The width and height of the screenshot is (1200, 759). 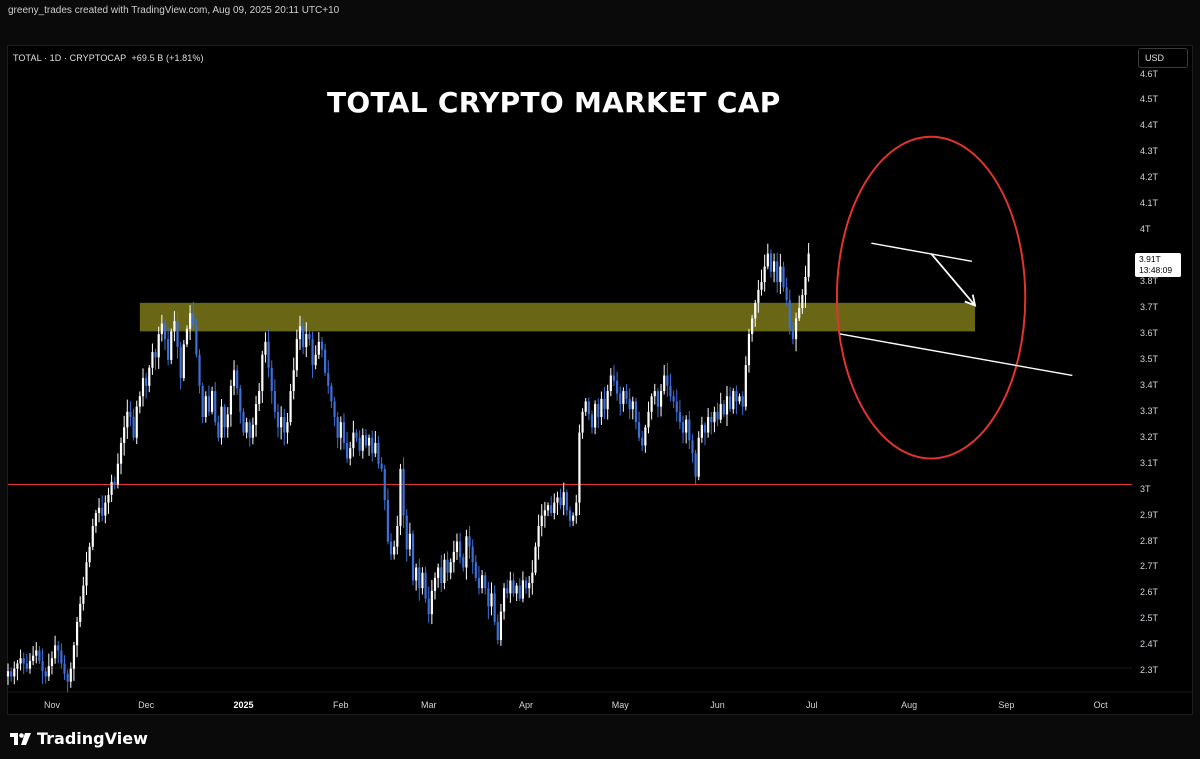 I want to click on y-tick-label: 2.9T, so click(x=1149, y=514).